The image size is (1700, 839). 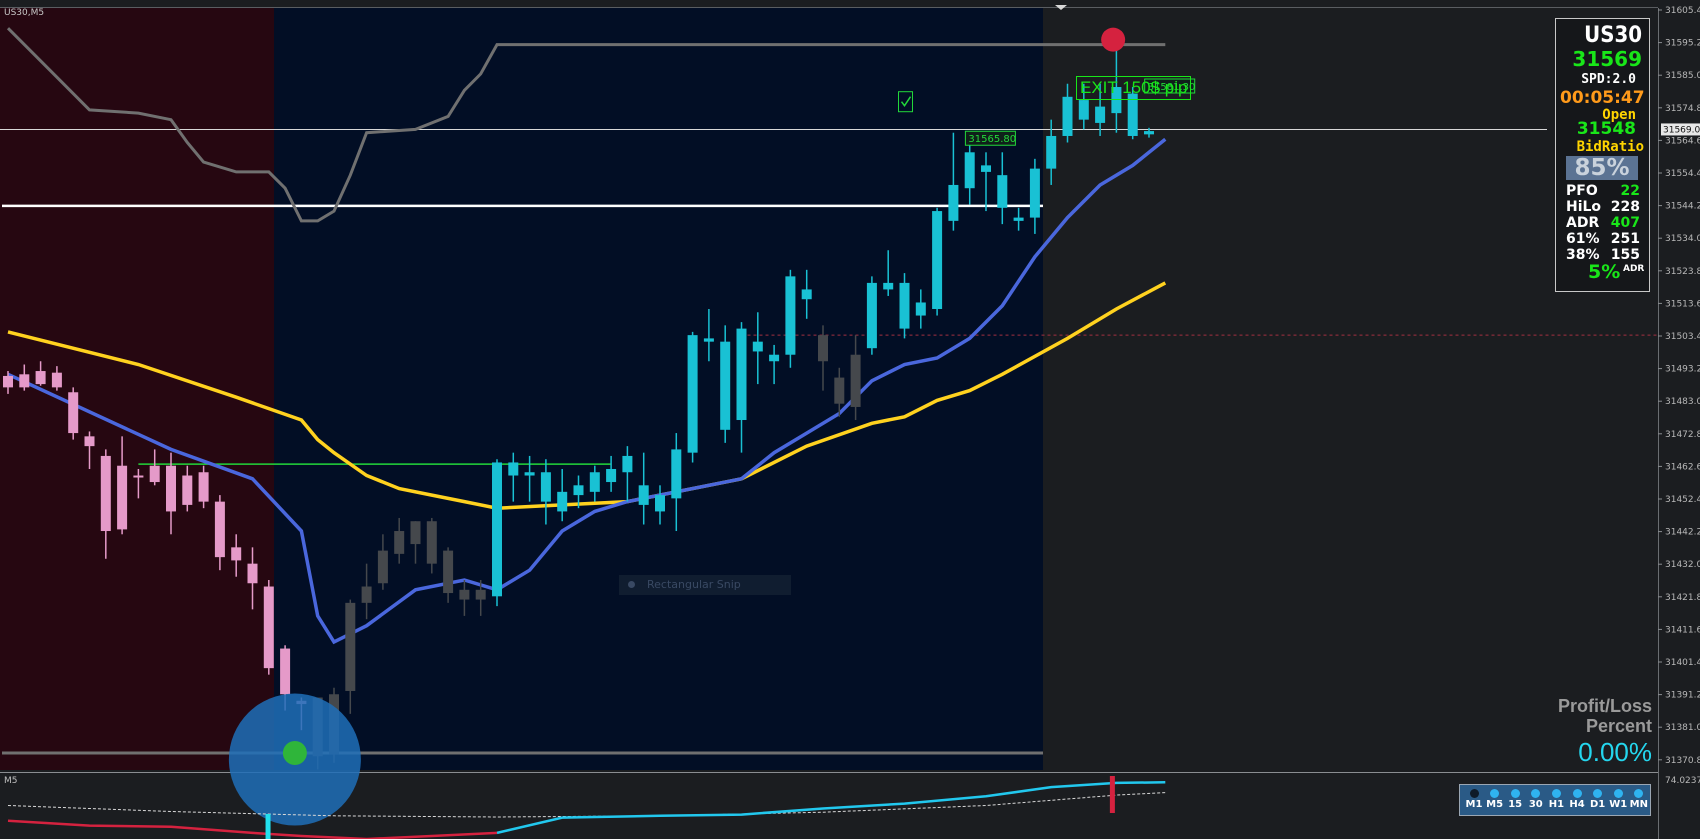 I want to click on panel-bidratio-value: 85%, so click(x=1602, y=168).